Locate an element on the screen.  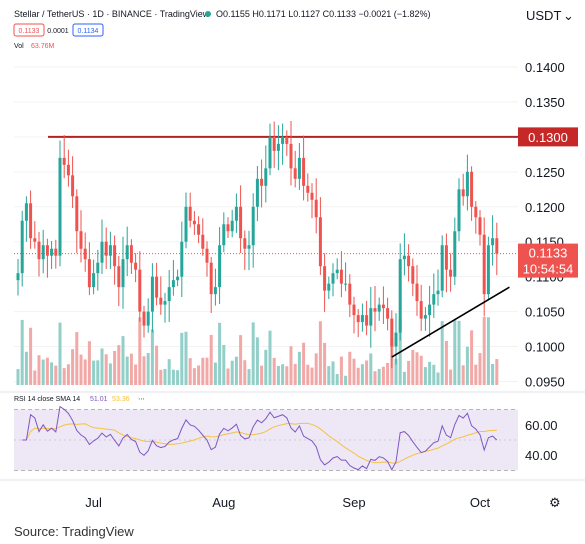
resistance-label-bg is located at coordinates (548, 137).